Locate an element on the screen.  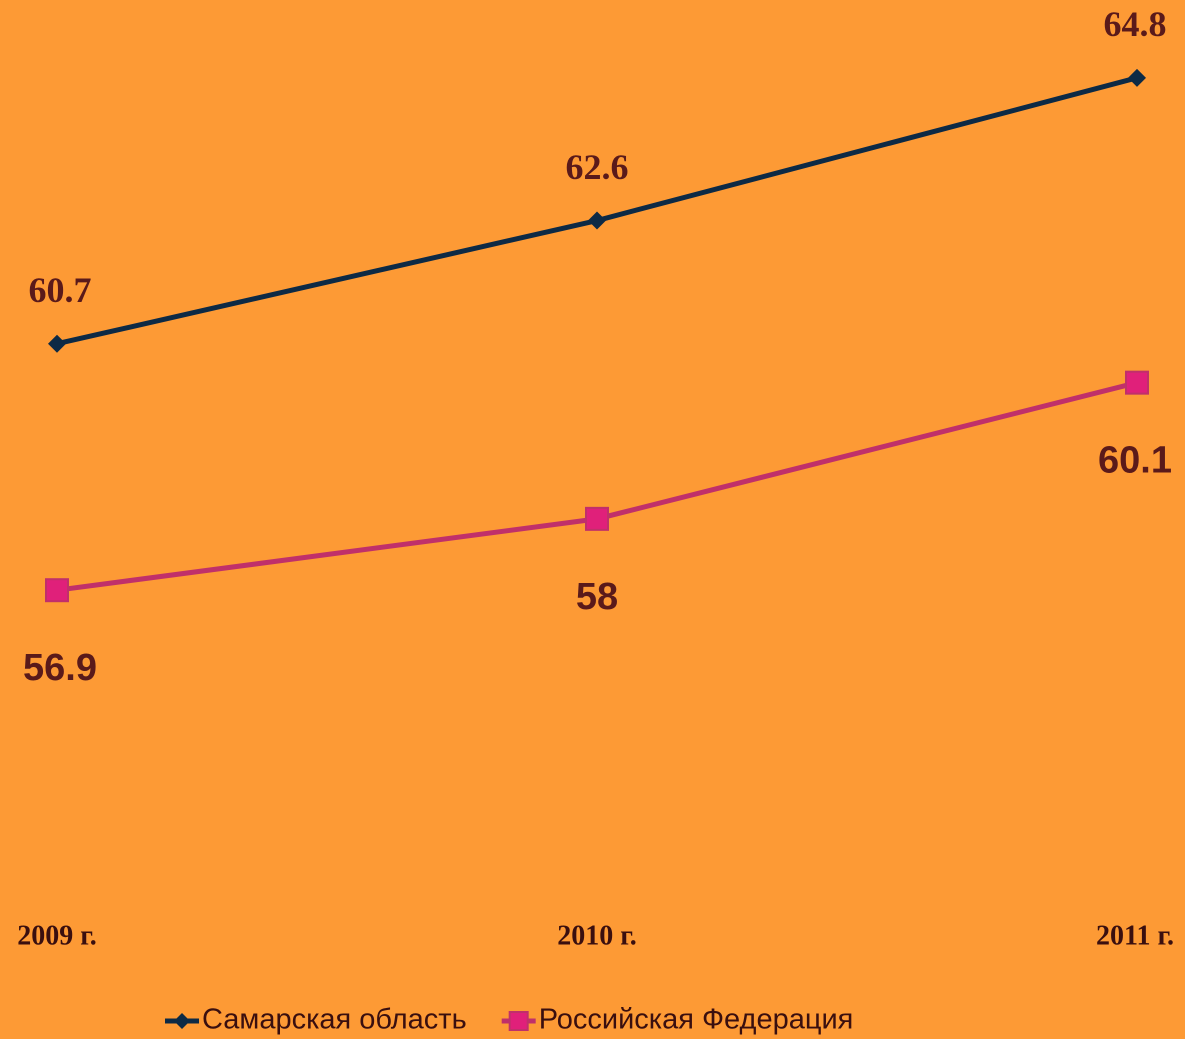
data-label: 60.1 is located at coordinates (1135, 461).